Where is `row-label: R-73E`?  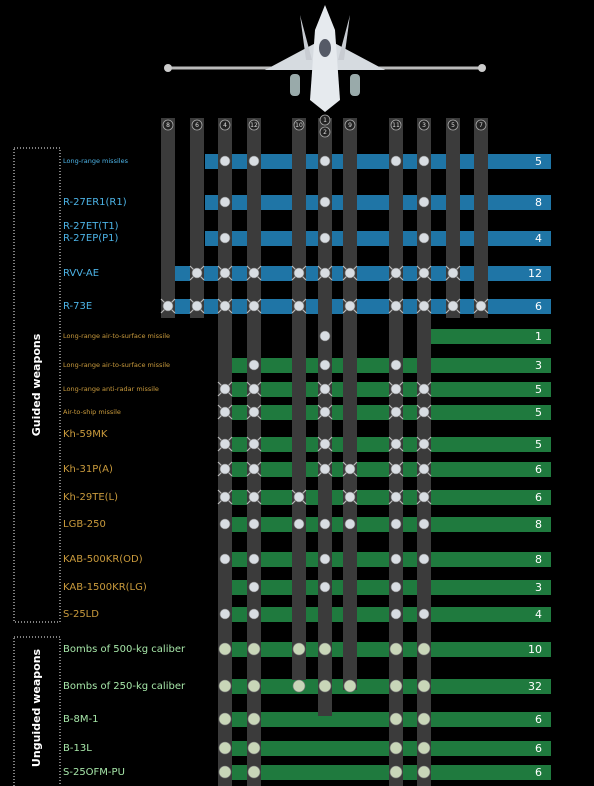 row-label: R-73E is located at coordinates (77, 306).